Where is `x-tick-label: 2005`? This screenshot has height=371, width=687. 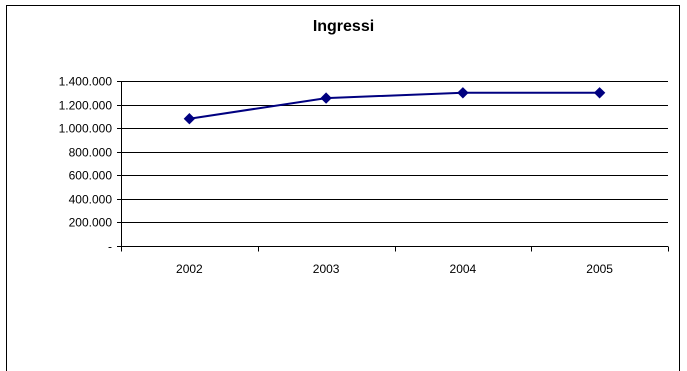
x-tick-label: 2005 is located at coordinates (599, 269).